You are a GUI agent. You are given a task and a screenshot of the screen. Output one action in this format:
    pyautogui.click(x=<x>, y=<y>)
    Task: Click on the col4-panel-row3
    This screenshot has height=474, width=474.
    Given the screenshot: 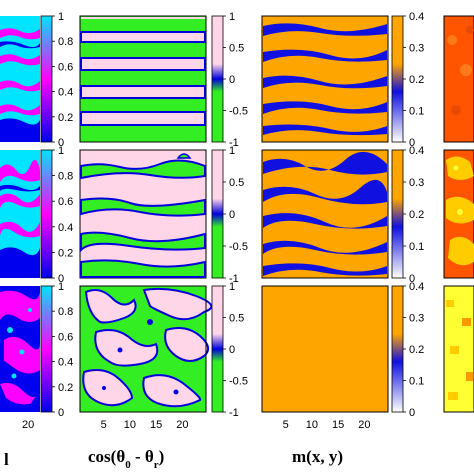 What is the action you would take?
    pyautogui.click(x=458, y=349)
    